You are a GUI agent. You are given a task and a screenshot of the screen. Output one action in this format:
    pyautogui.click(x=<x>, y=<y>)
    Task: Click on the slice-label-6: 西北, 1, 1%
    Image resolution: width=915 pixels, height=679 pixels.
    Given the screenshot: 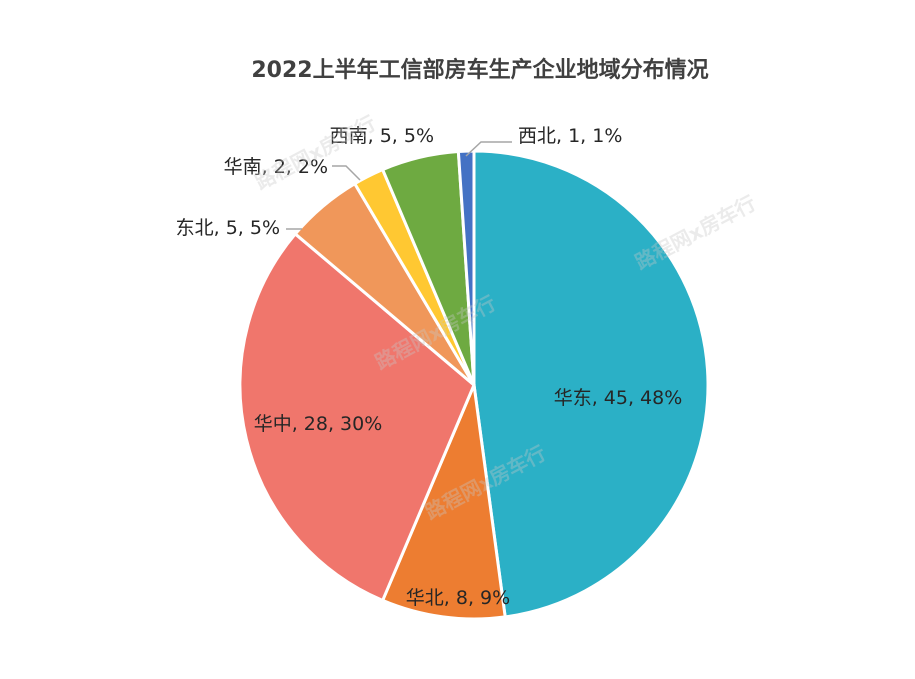 What is the action you would take?
    pyautogui.click(x=570, y=136)
    